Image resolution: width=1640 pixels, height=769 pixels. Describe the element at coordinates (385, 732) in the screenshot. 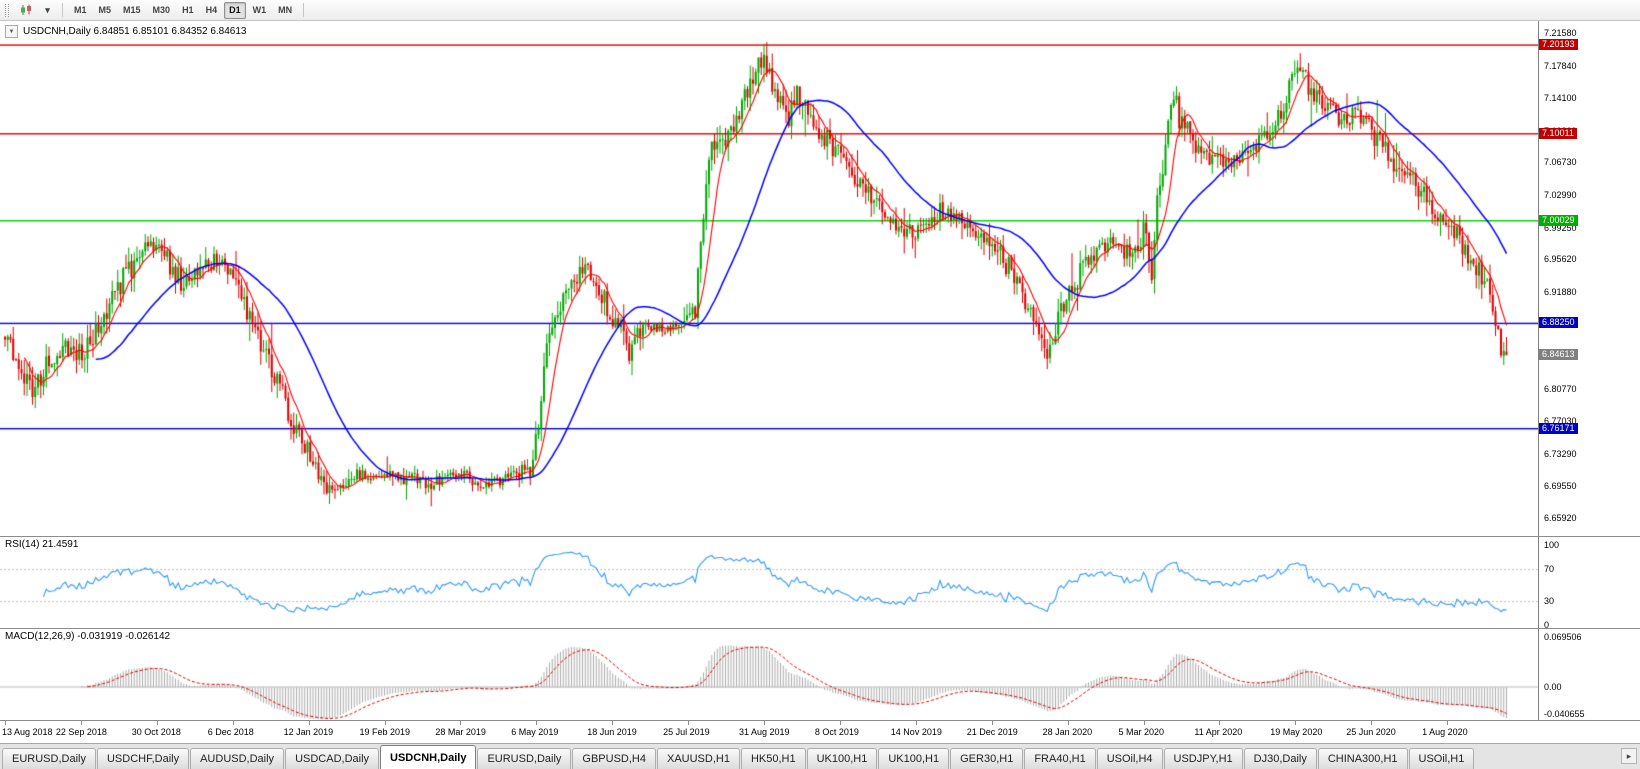

I see `date-label: 19 Feb 2019` at that location.